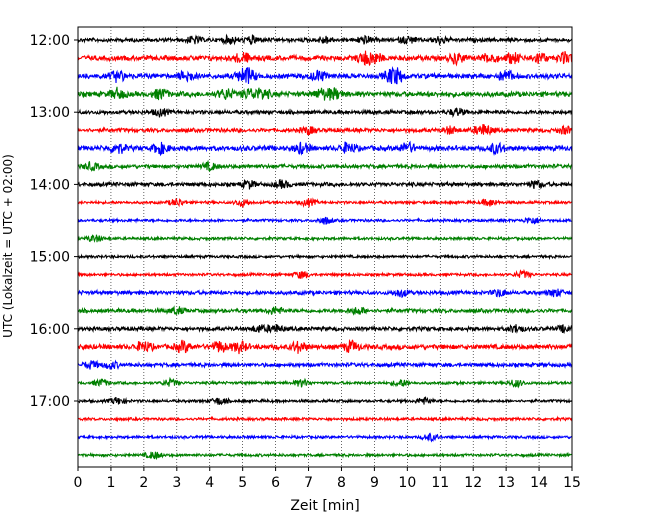 Image resolution: width=650 pixels, height=520 pixels. Describe the element at coordinates (110, 483) in the screenshot. I see `x-tick-label: 1` at that location.